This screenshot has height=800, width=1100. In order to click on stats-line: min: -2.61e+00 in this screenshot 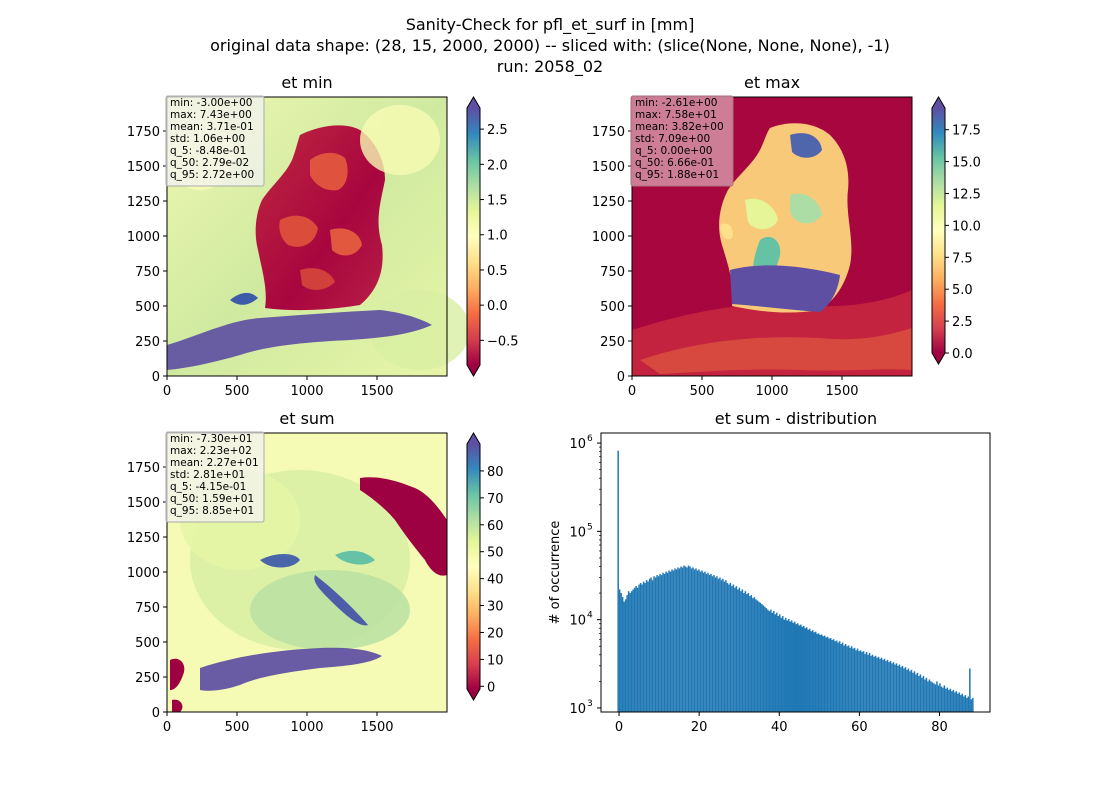, I will do `click(676, 103)`.